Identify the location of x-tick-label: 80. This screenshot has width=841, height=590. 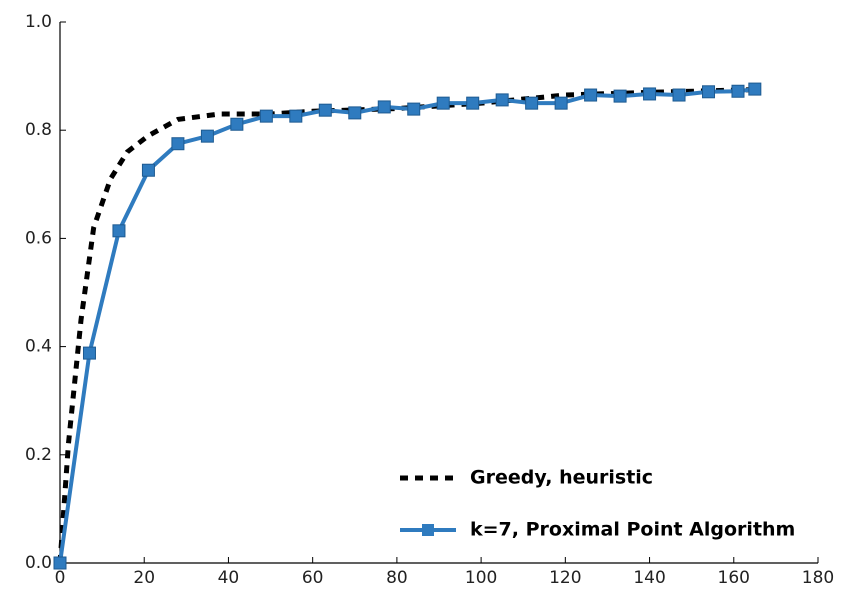
(397, 578).